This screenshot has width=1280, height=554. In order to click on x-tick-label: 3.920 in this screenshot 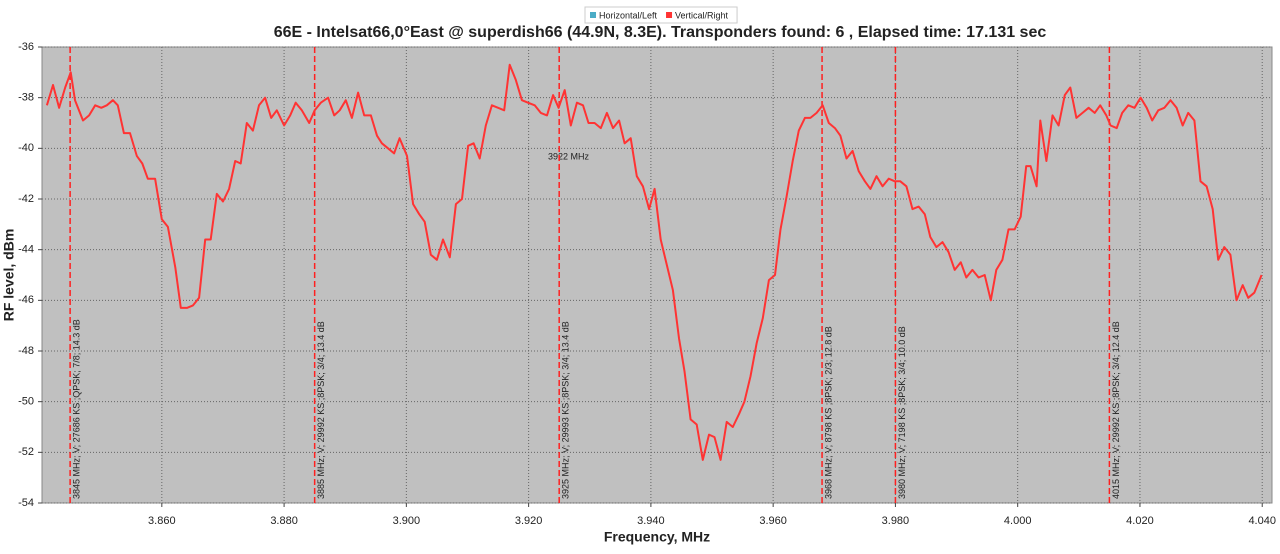, I will do `click(529, 521)`.